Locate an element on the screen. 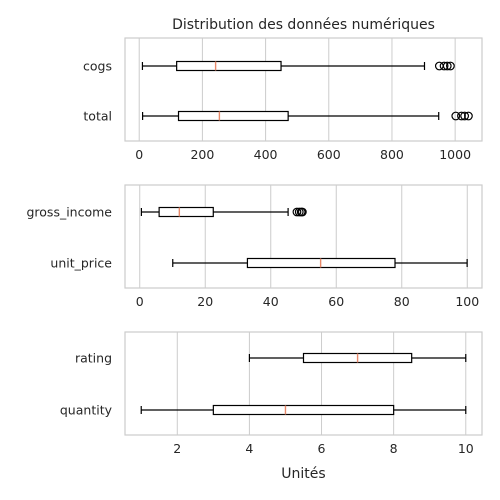 Image resolution: width=500 pixels, height=500 pixels. x-tick-label: 1000 is located at coordinates (455, 154).